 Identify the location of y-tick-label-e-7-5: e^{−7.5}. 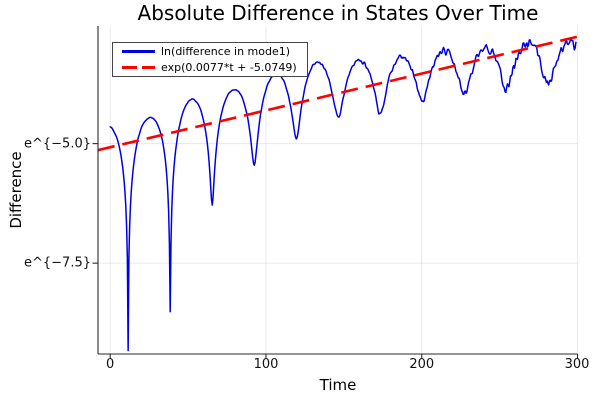
(57, 263).